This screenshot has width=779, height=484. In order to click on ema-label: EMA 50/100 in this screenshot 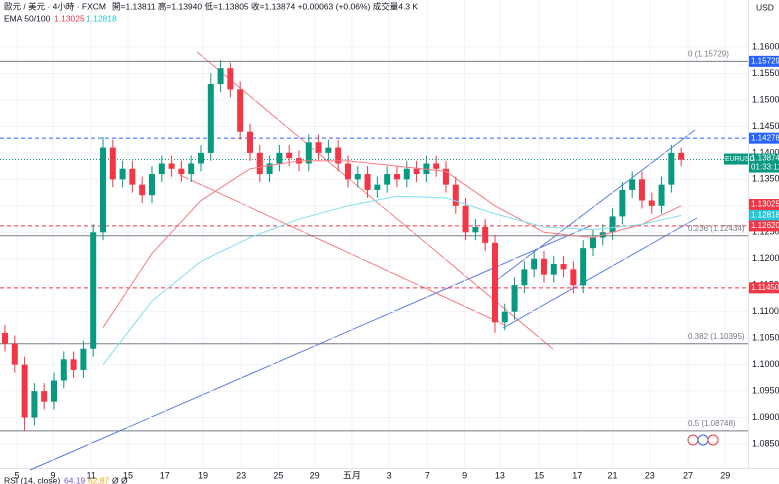, I will do `click(27, 18)`.